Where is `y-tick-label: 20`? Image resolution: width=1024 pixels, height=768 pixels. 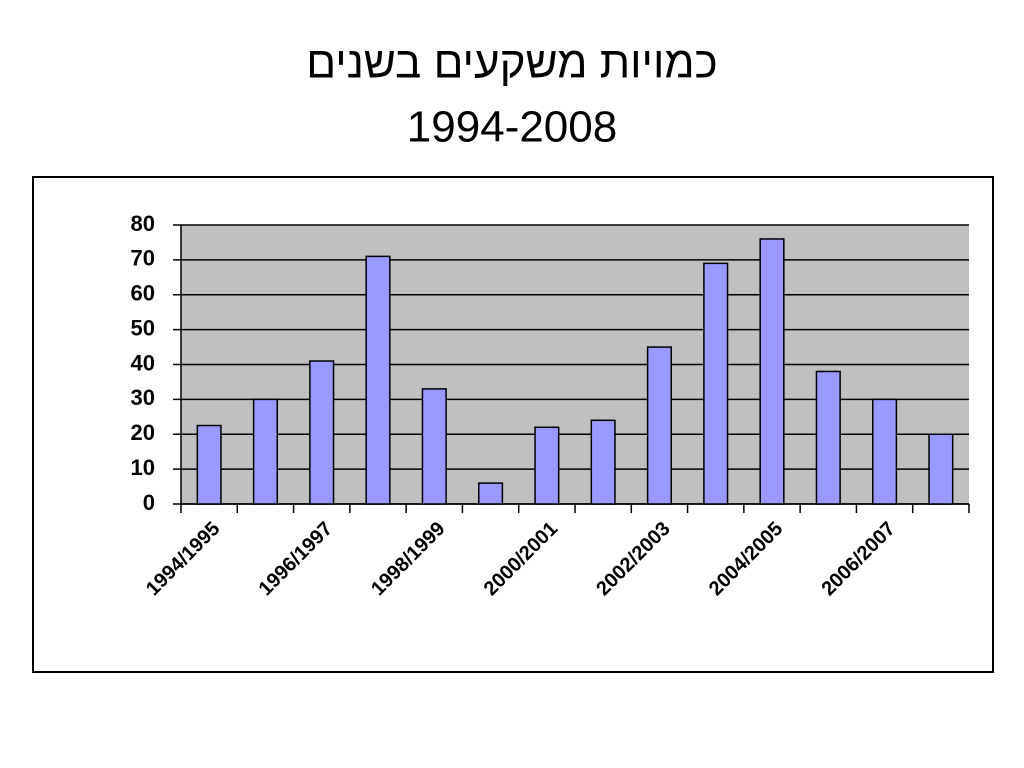 y-tick-label: 20 is located at coordinates (143, 432).